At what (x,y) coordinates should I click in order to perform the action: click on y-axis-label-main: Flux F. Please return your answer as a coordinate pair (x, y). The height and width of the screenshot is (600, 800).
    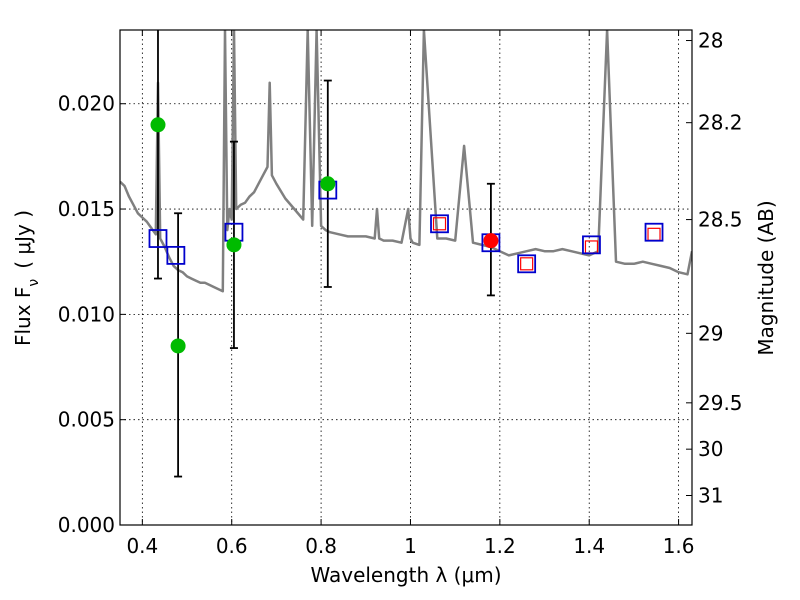
    Looking at the image, I should click on (23, 316).